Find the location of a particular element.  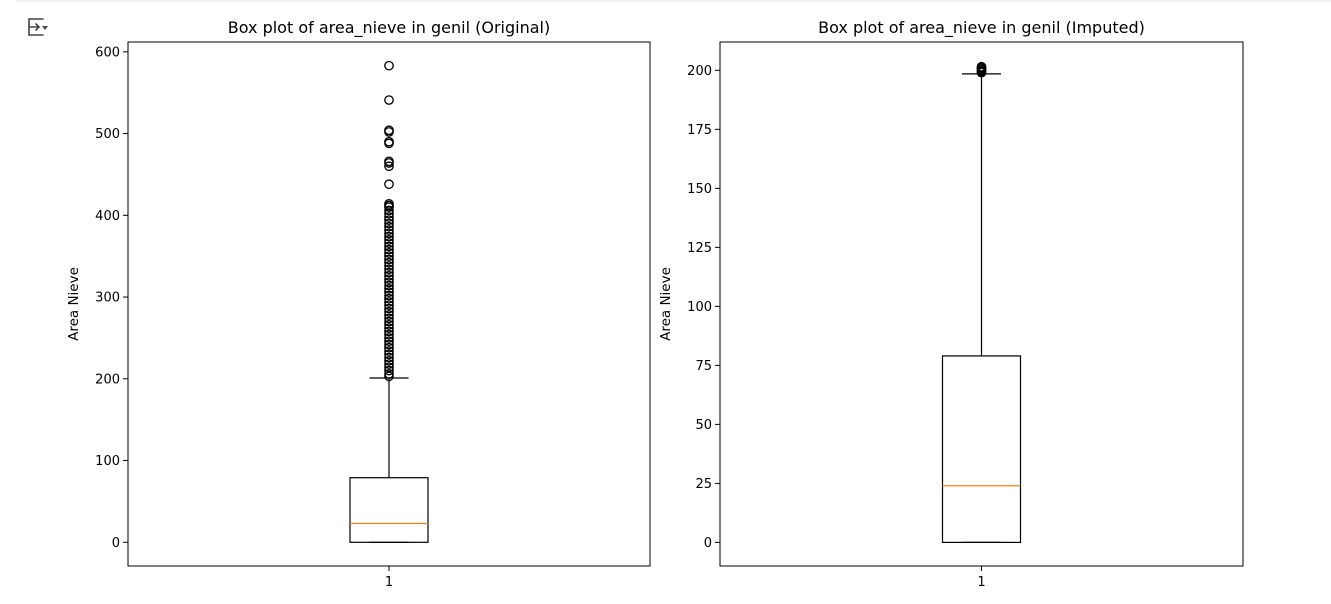

y-tick-label: 400 is located at coordinates (107, 216).